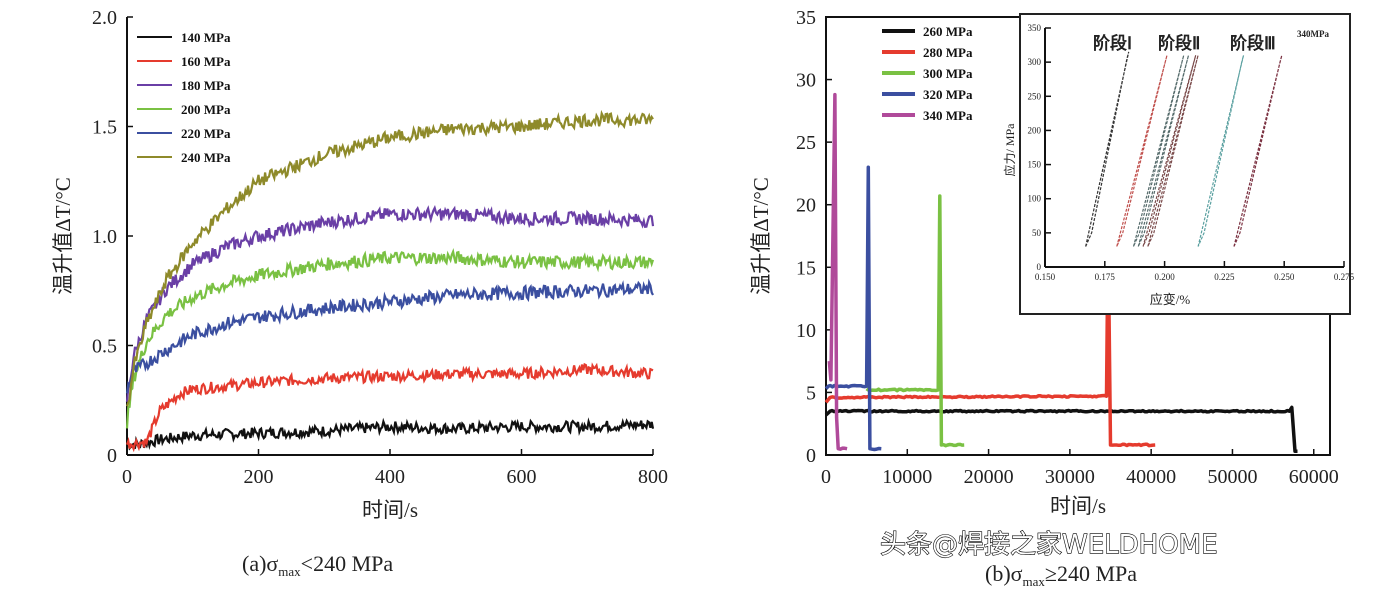 This screenshot has height=590, width=1394. Describe the element at coordinates (948, 115) in the screenshot. I see `legend-label: 340 MPa` at that location.